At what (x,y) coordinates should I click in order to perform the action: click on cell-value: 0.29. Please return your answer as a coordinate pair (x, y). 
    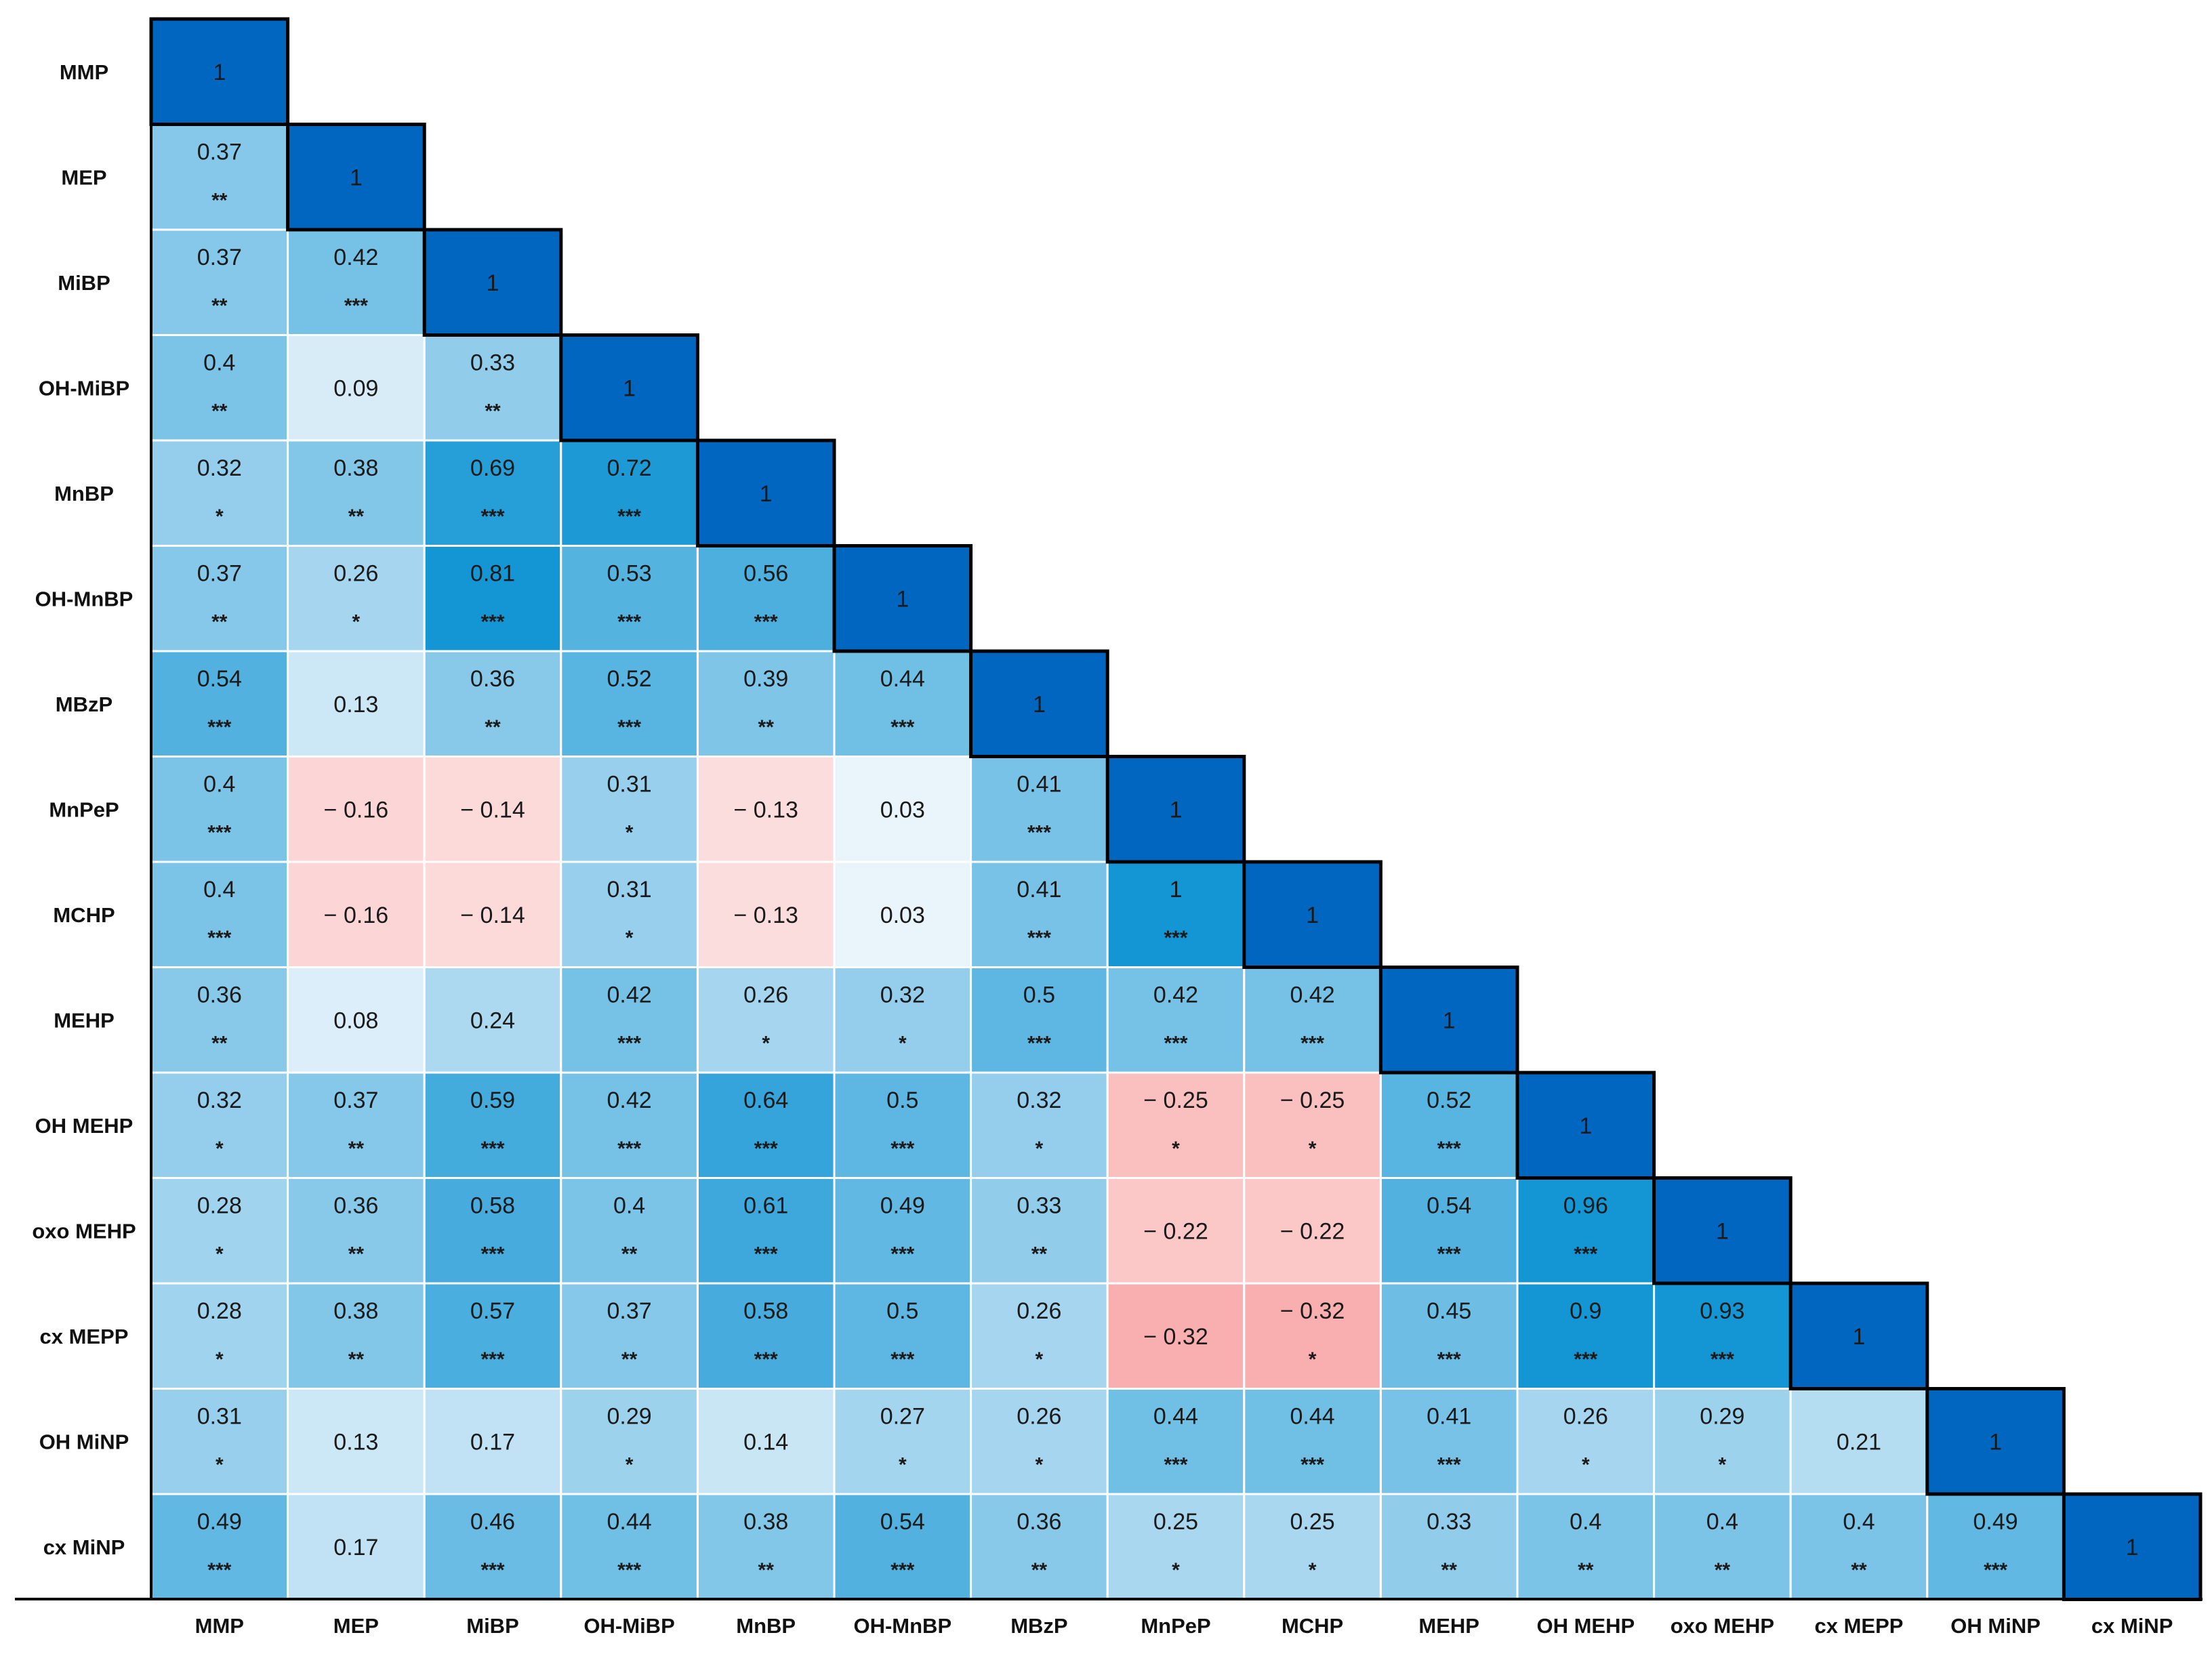
    Looking at the image, I should click on (629, 1417).